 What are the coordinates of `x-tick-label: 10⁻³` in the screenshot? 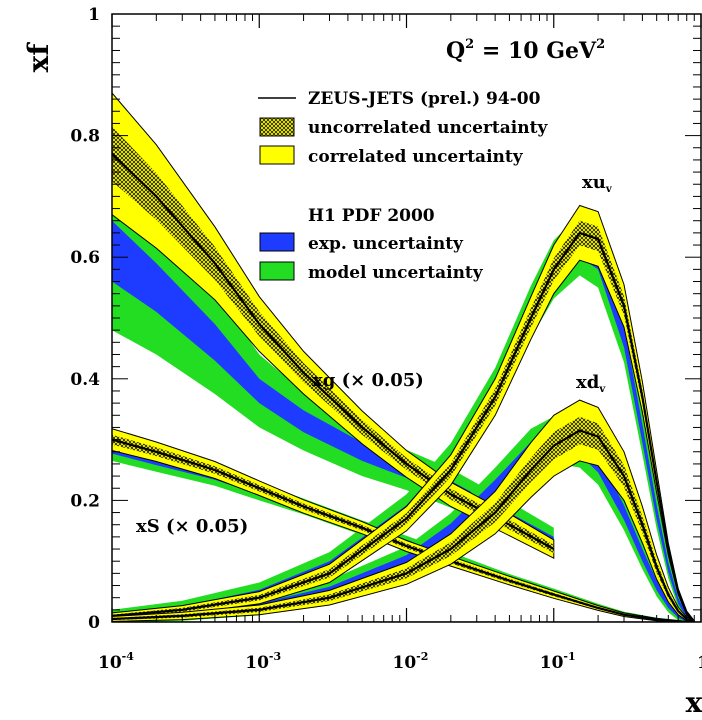 It's located at (263, 661).